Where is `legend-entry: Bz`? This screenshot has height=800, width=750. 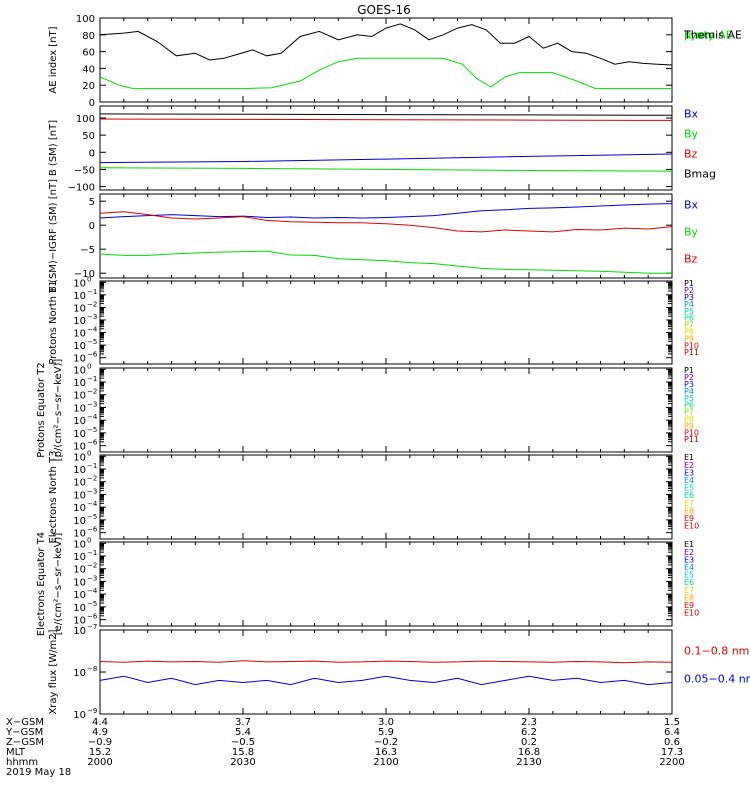
legend-entry: Bz is located at coordinates (691, 258).